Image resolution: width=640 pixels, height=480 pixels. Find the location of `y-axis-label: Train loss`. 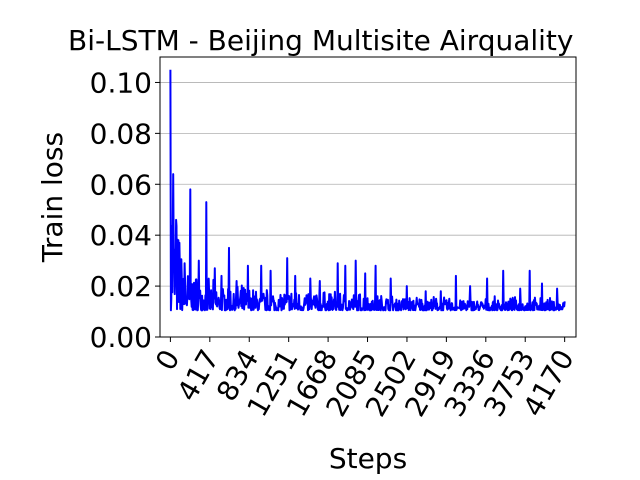

y-axis-label: Train loss is located at coordinates (52, 197).